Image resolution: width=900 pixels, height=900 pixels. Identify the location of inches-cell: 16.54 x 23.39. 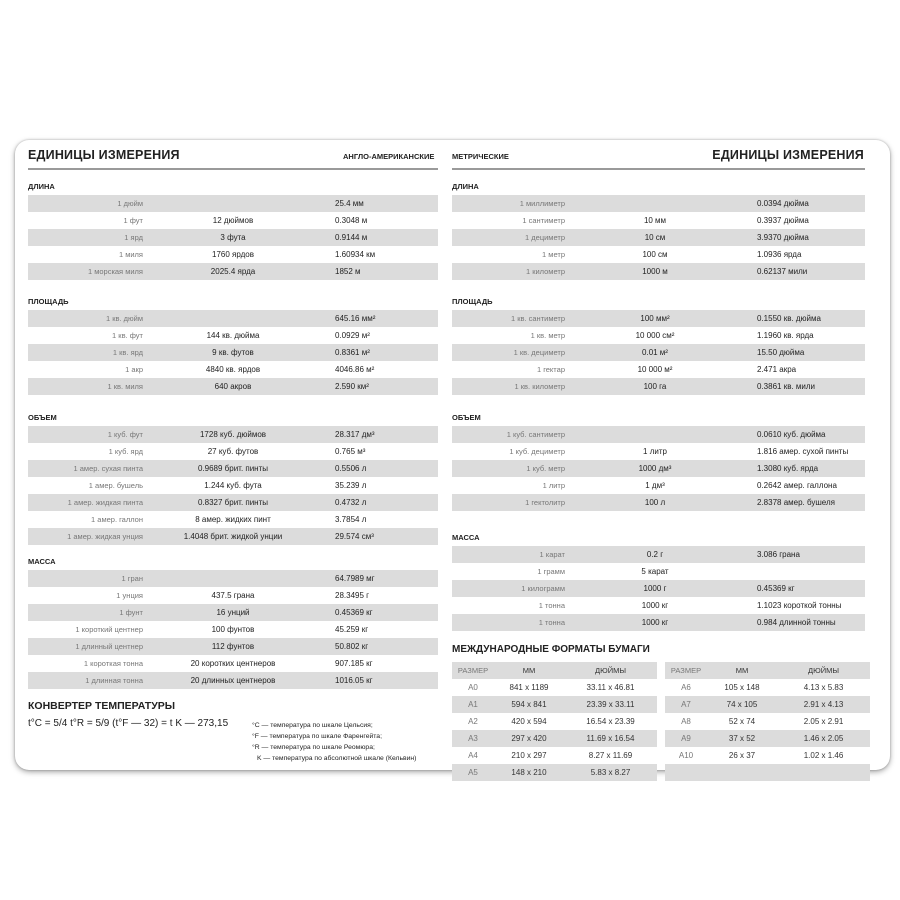
(610, 721).